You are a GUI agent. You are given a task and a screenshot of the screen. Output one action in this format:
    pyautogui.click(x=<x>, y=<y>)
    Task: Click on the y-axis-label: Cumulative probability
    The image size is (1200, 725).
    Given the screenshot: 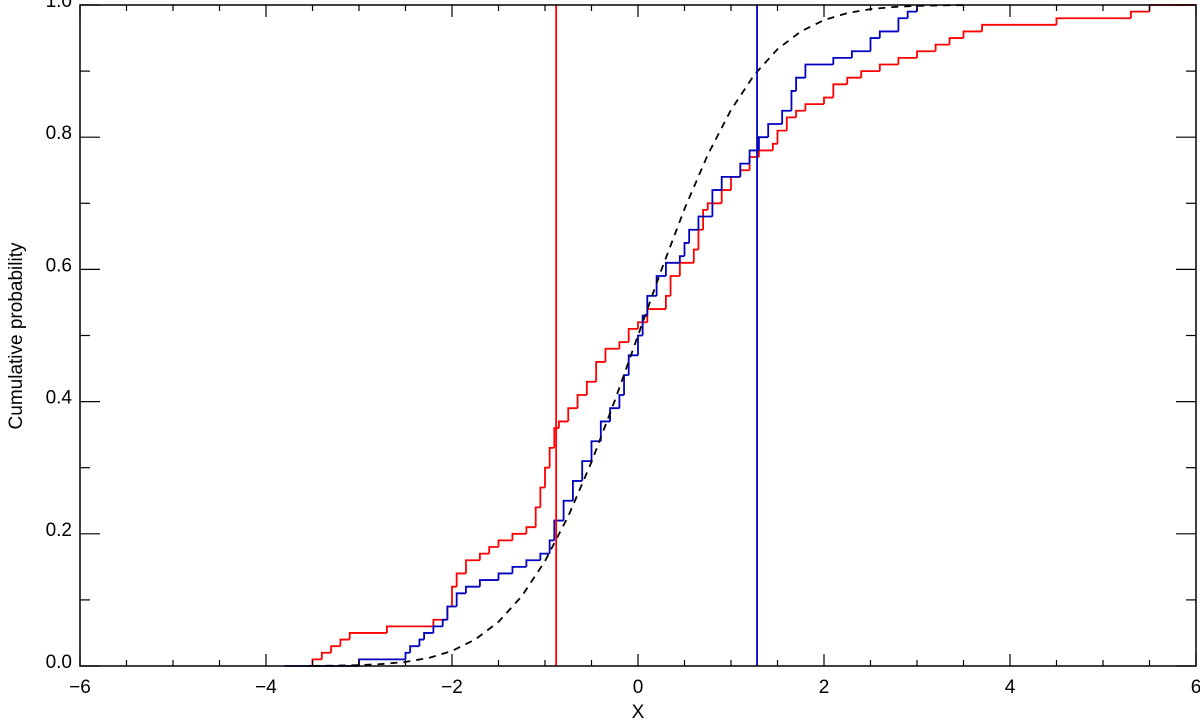 What is the action you would take?
    pyautogui.click(x=16, y=335)
    